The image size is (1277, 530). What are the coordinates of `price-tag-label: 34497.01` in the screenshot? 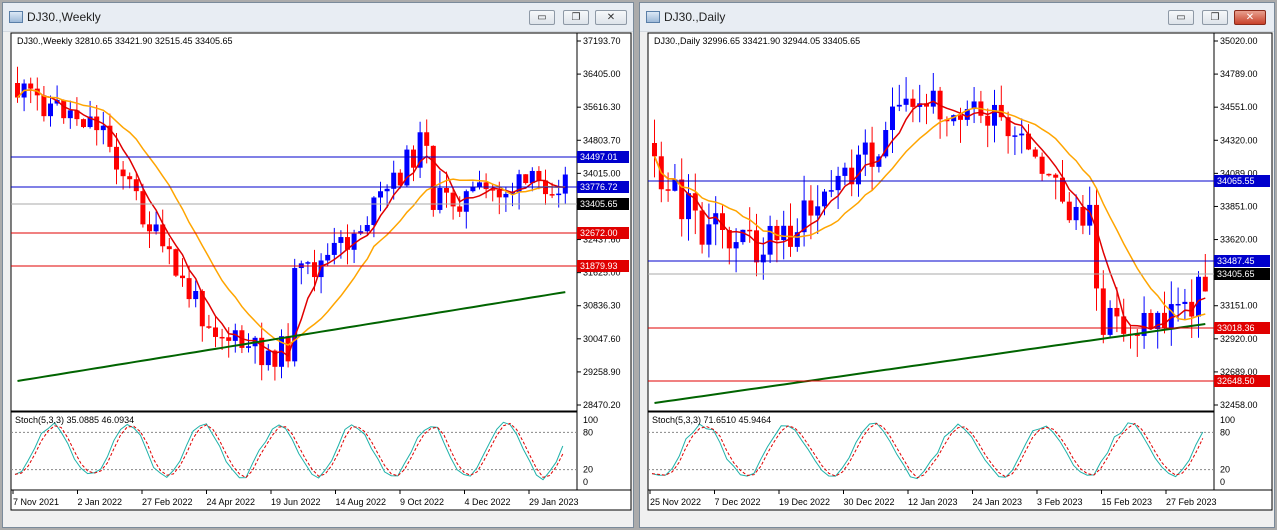 It's located at (599, 157).